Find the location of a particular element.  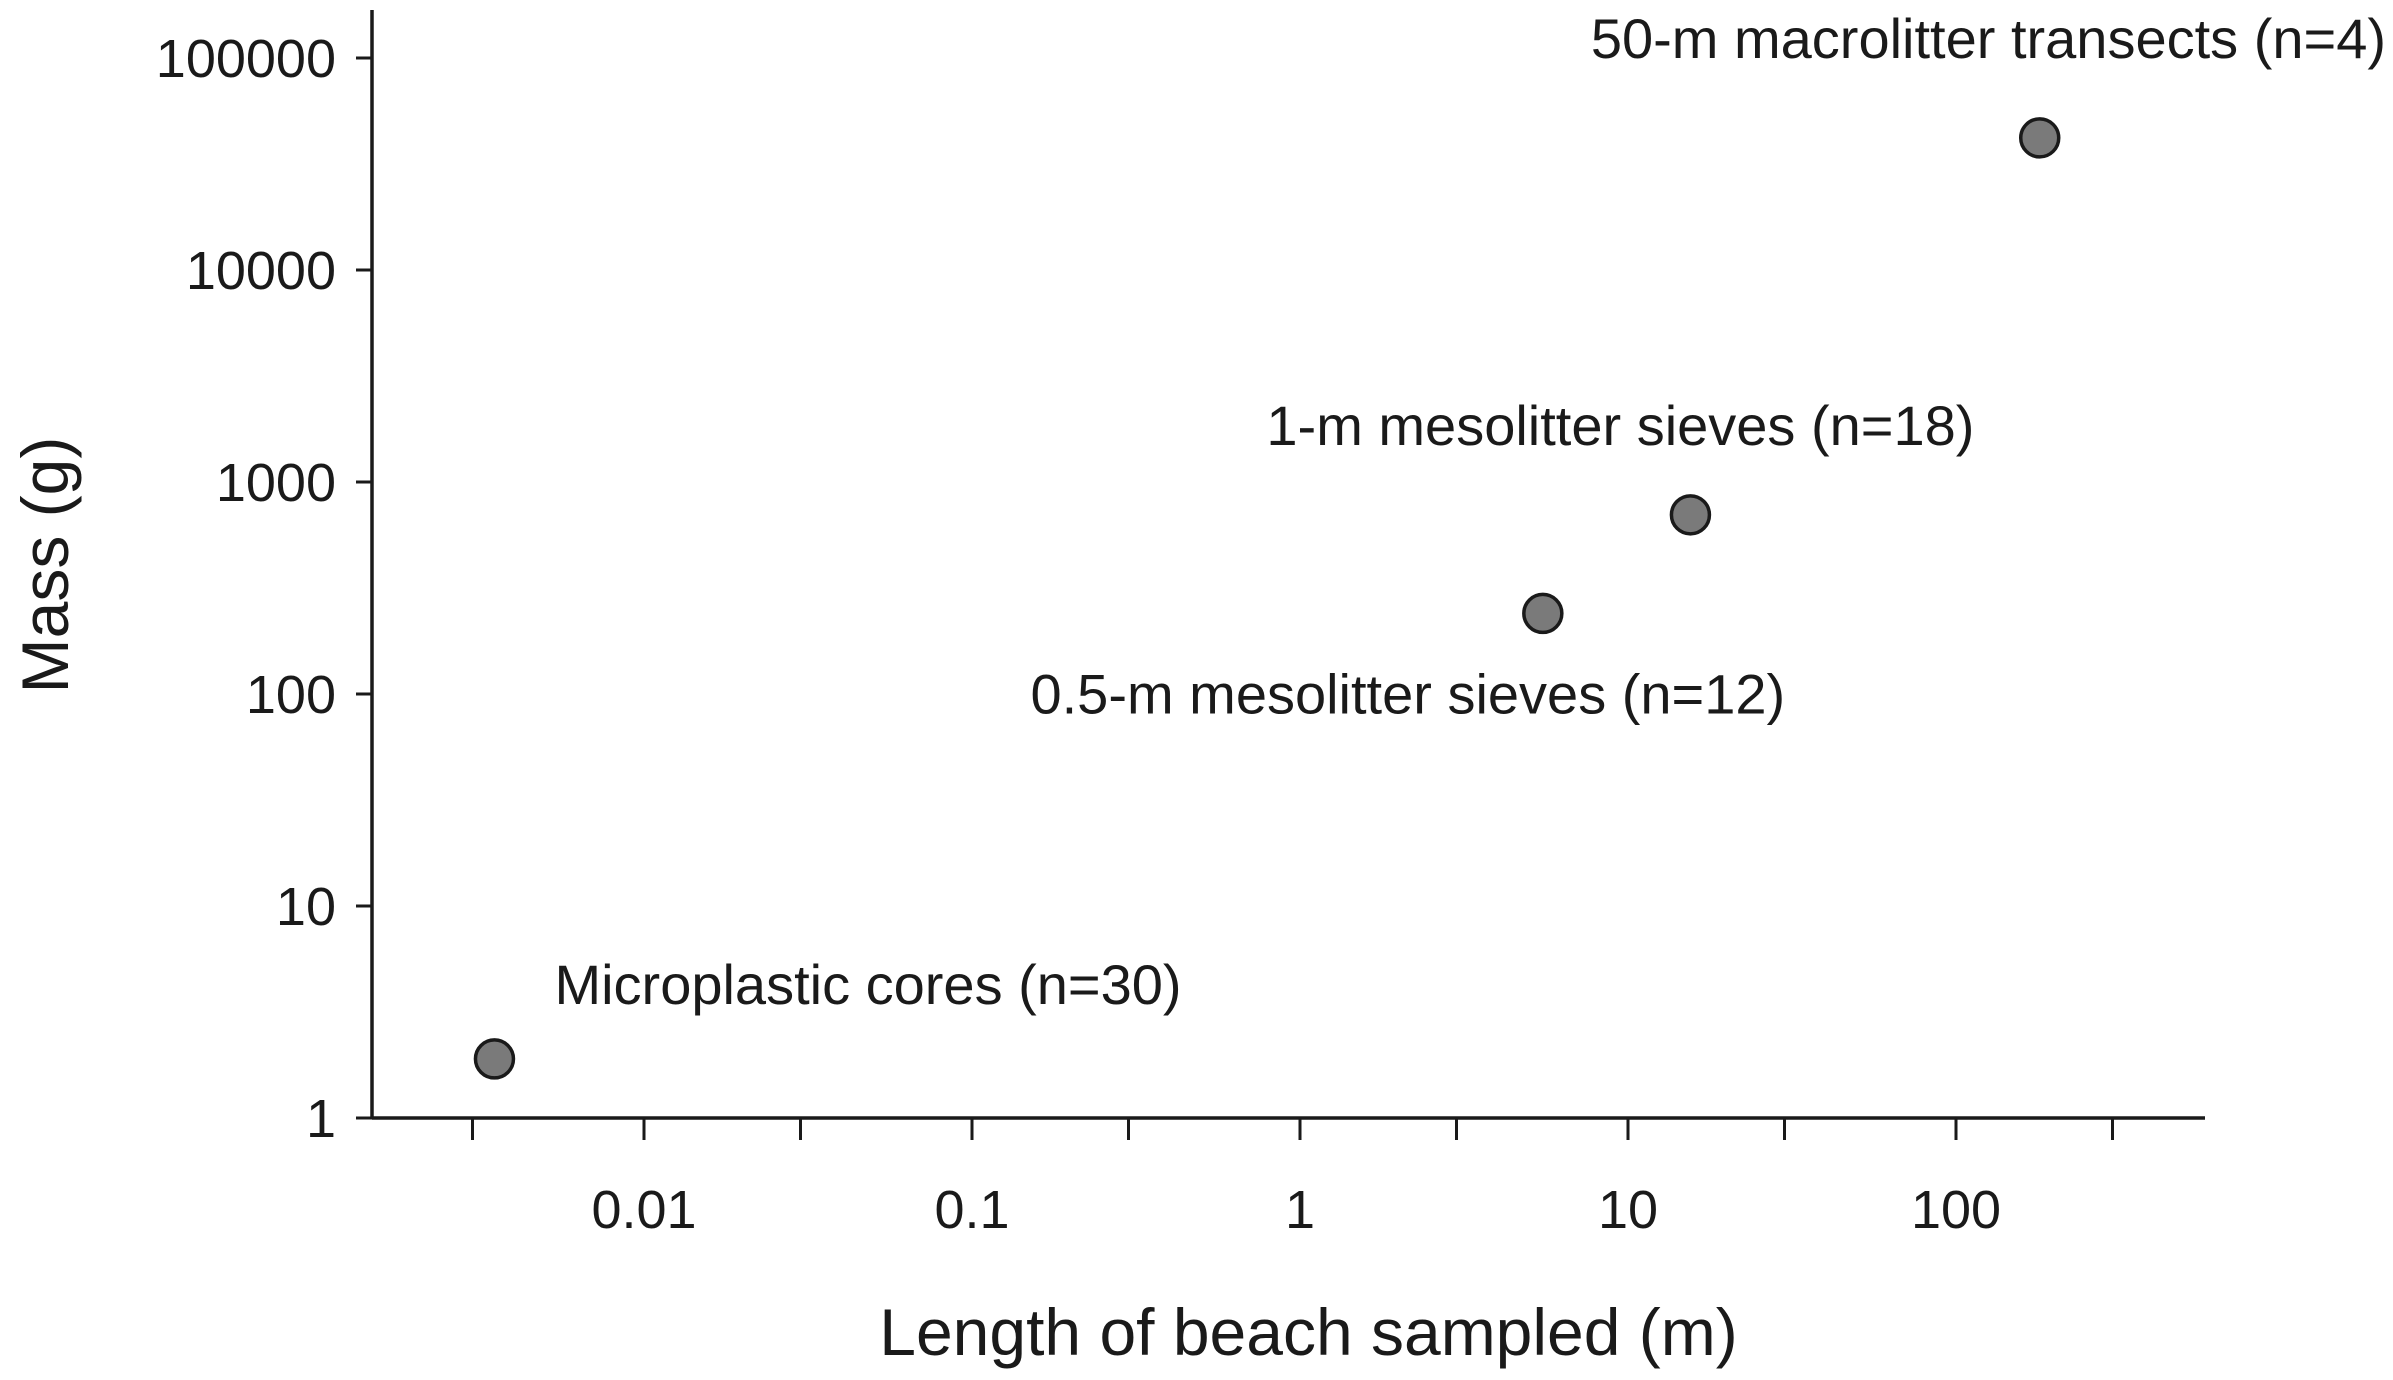

point-annotation: 0.5-m mesolitter sieves (n=12) is located at coordinates (1407, 693).